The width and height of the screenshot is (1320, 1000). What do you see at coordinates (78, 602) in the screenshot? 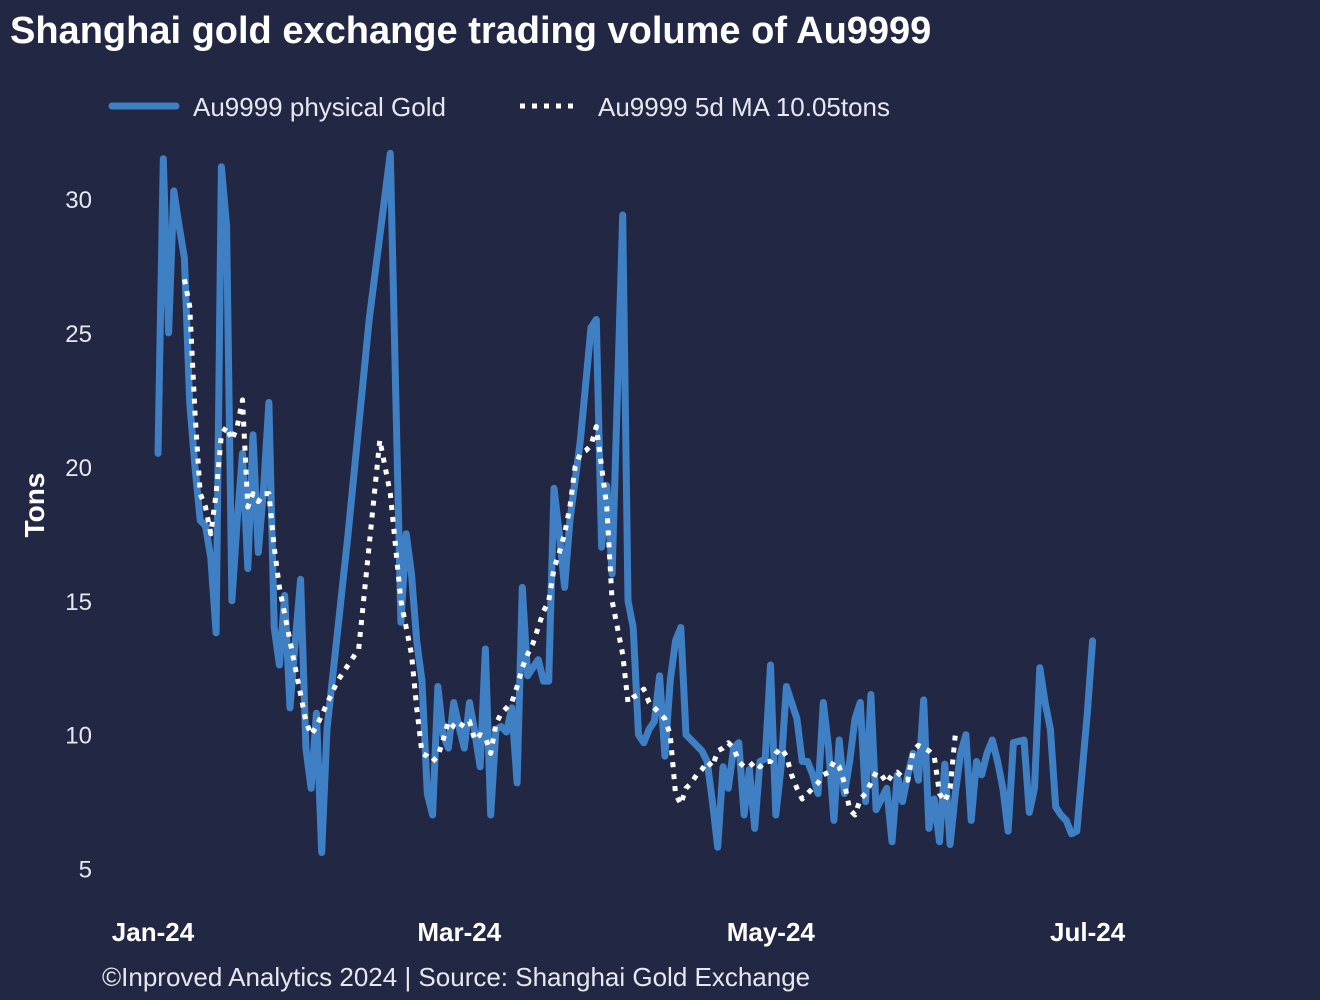
I see `y-tick-label: 15` at bounding box center [78, 602].